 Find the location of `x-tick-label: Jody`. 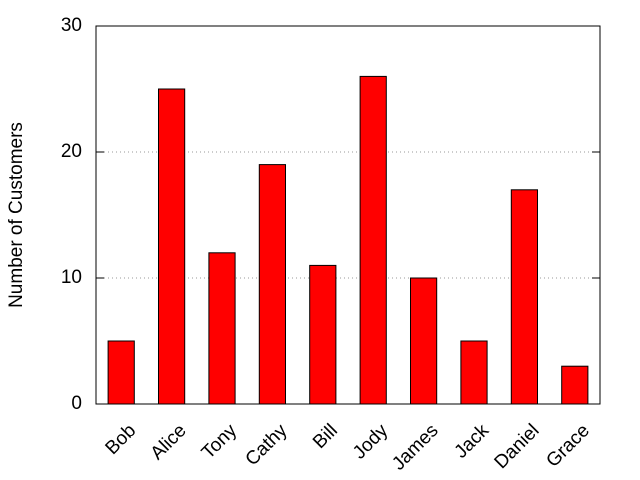

x-tick-label: Jody is located at coordinates (371, 442).